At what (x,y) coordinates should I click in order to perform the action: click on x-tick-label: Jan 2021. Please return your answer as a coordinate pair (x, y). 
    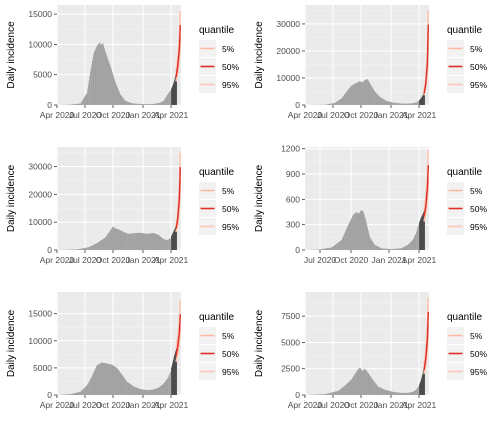
    Looking at the image, I should click on (143, 115).